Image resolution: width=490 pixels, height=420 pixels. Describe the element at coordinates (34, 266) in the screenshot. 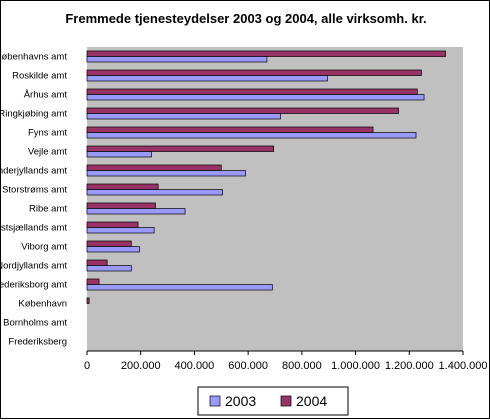

I see `category-label: Nordjyllands amt` at that location.